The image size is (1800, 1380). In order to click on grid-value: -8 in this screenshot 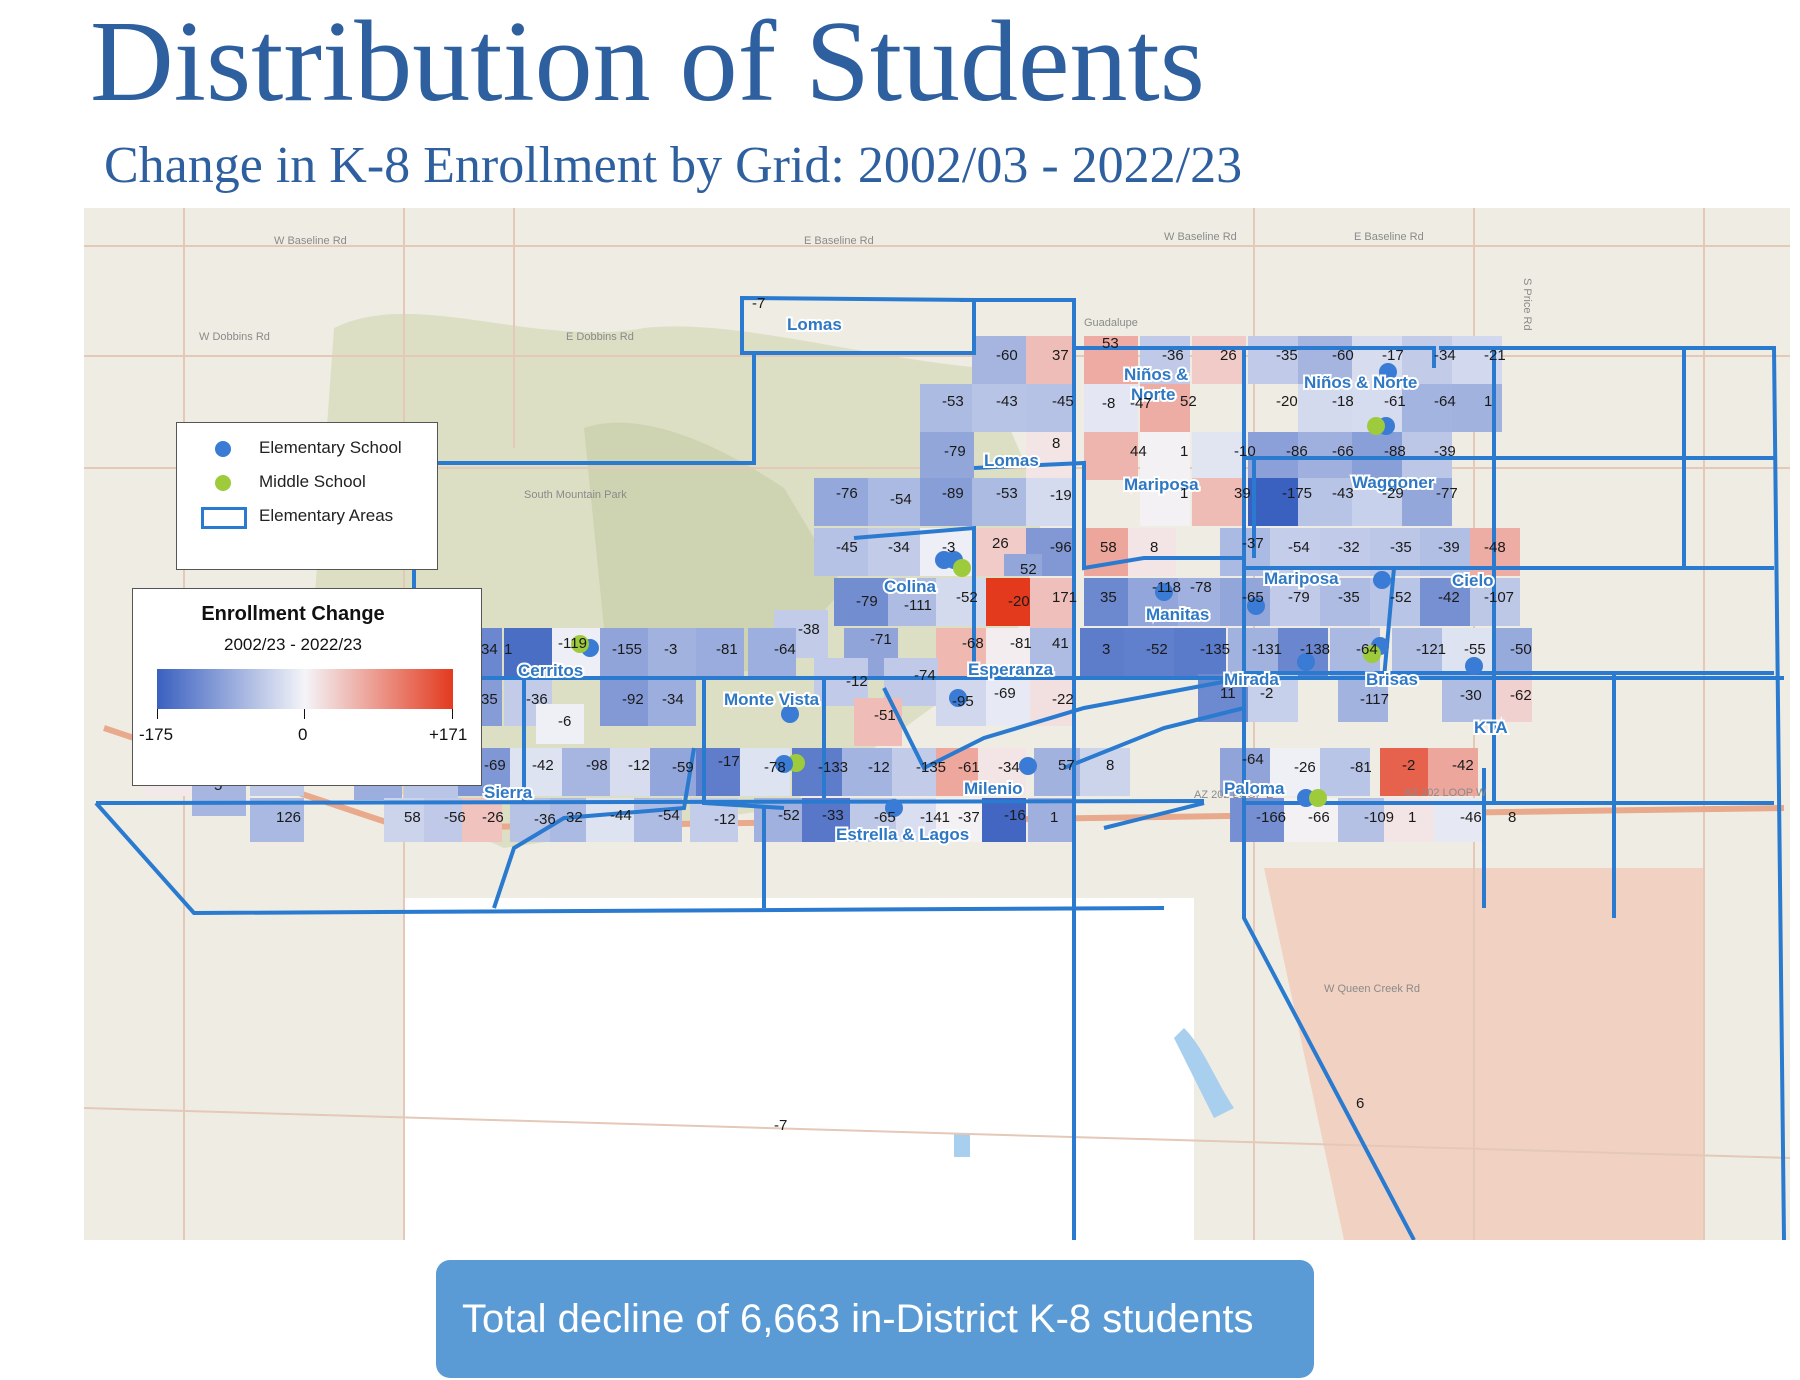, I will do `click(1108, 403)`.